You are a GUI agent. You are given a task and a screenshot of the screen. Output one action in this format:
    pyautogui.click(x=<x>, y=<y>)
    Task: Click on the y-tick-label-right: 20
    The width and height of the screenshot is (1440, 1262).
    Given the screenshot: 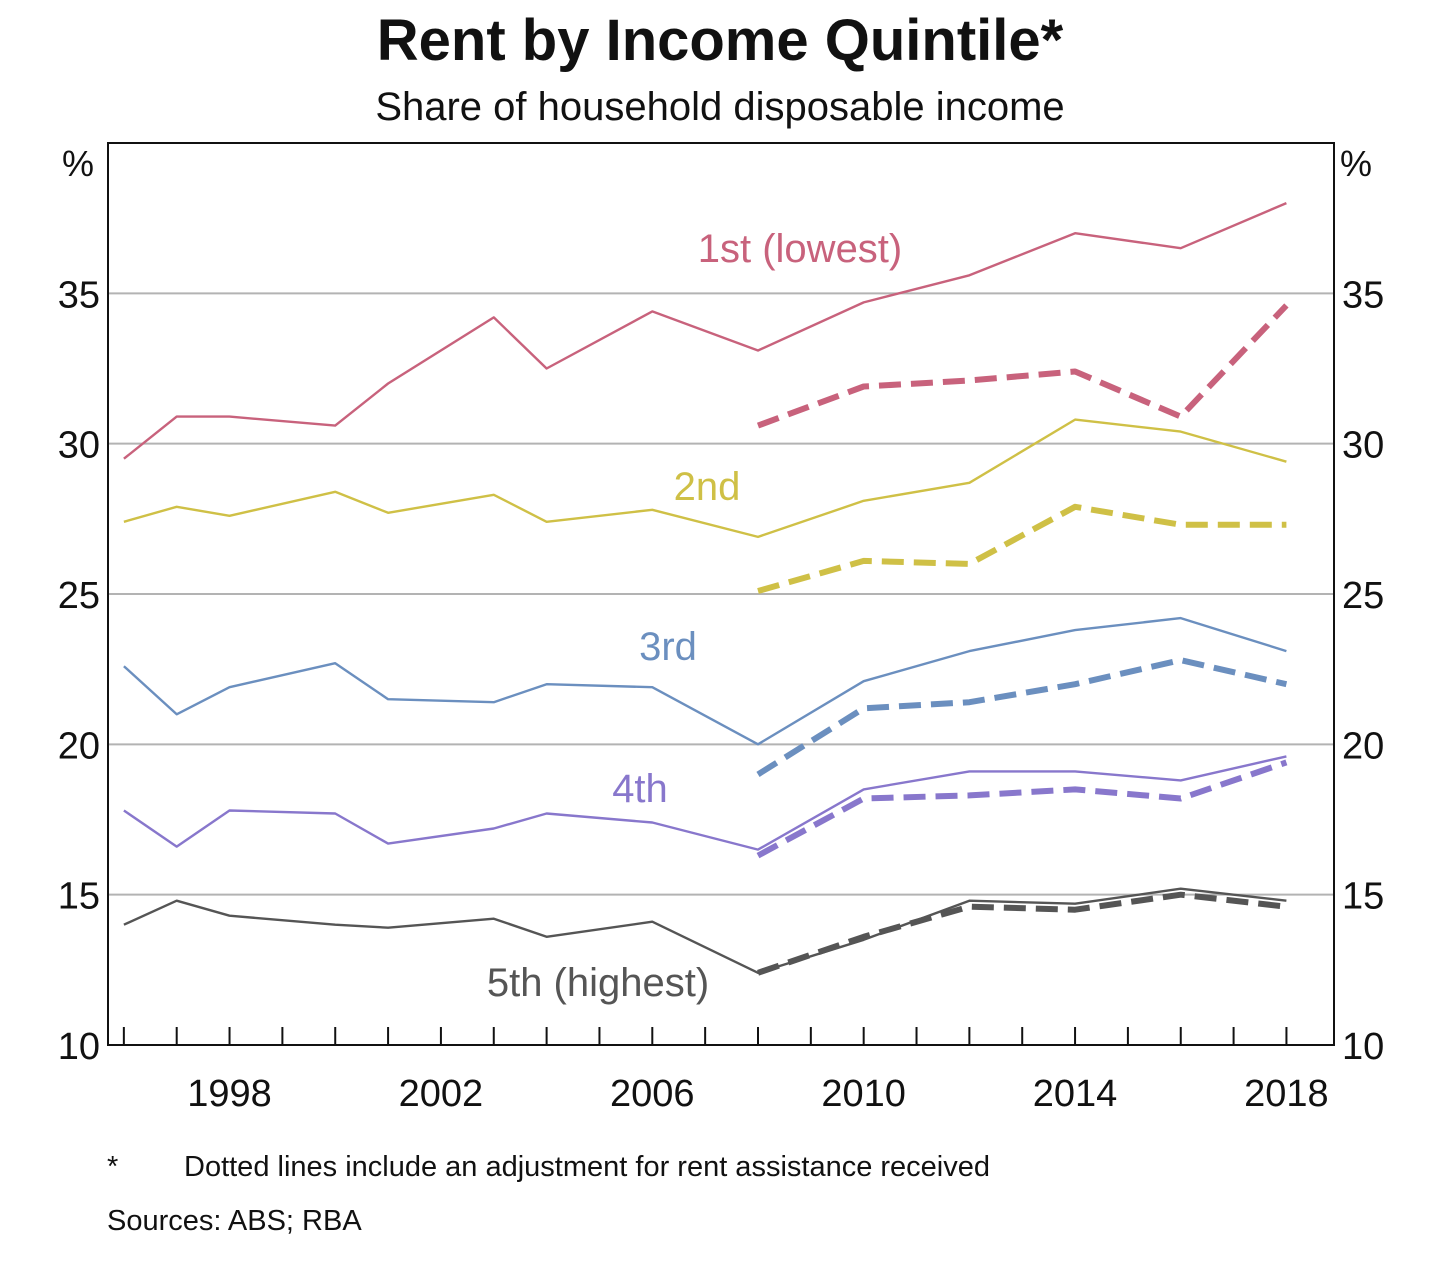 What is the action you would take?
    pyautogui.click(x=1363, y=746)
    